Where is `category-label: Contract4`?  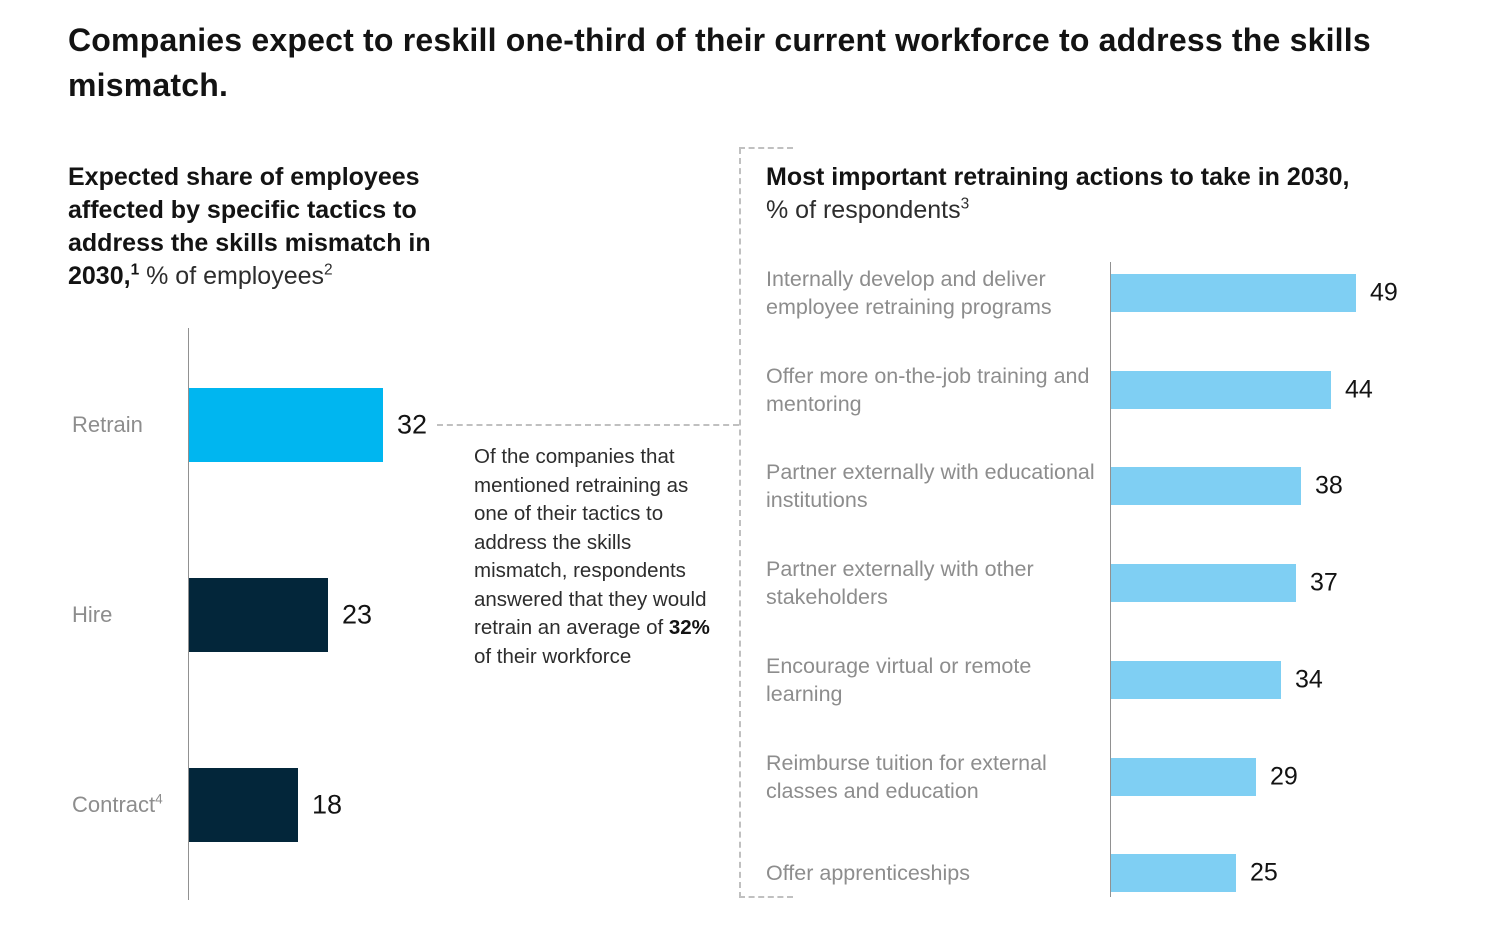 category-label: Contract4 is located at coordinates (117, 804).